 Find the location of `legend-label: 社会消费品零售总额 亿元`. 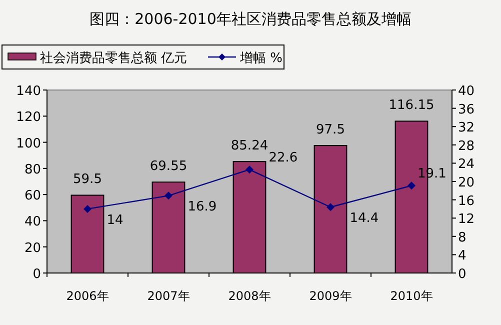

legend-label: 社会消费品零售总额 亿元 is located at coordinates (114, 58).